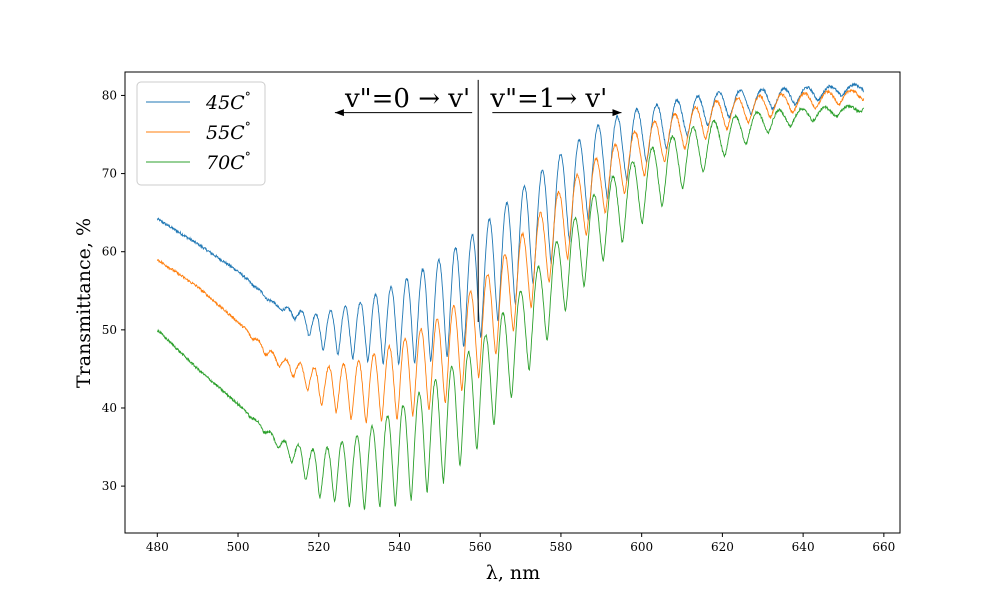 The width and height of the screenshot is (1000, 604). Describe the element at coordinates (548, 99) in the screenshot. I see `annotation-v1-label: v"=1→ v'` at that location.